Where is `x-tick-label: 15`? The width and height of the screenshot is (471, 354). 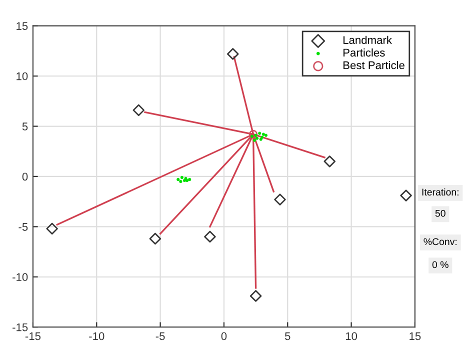 x-tick-label: 15 is located at coordinates (415, 336).